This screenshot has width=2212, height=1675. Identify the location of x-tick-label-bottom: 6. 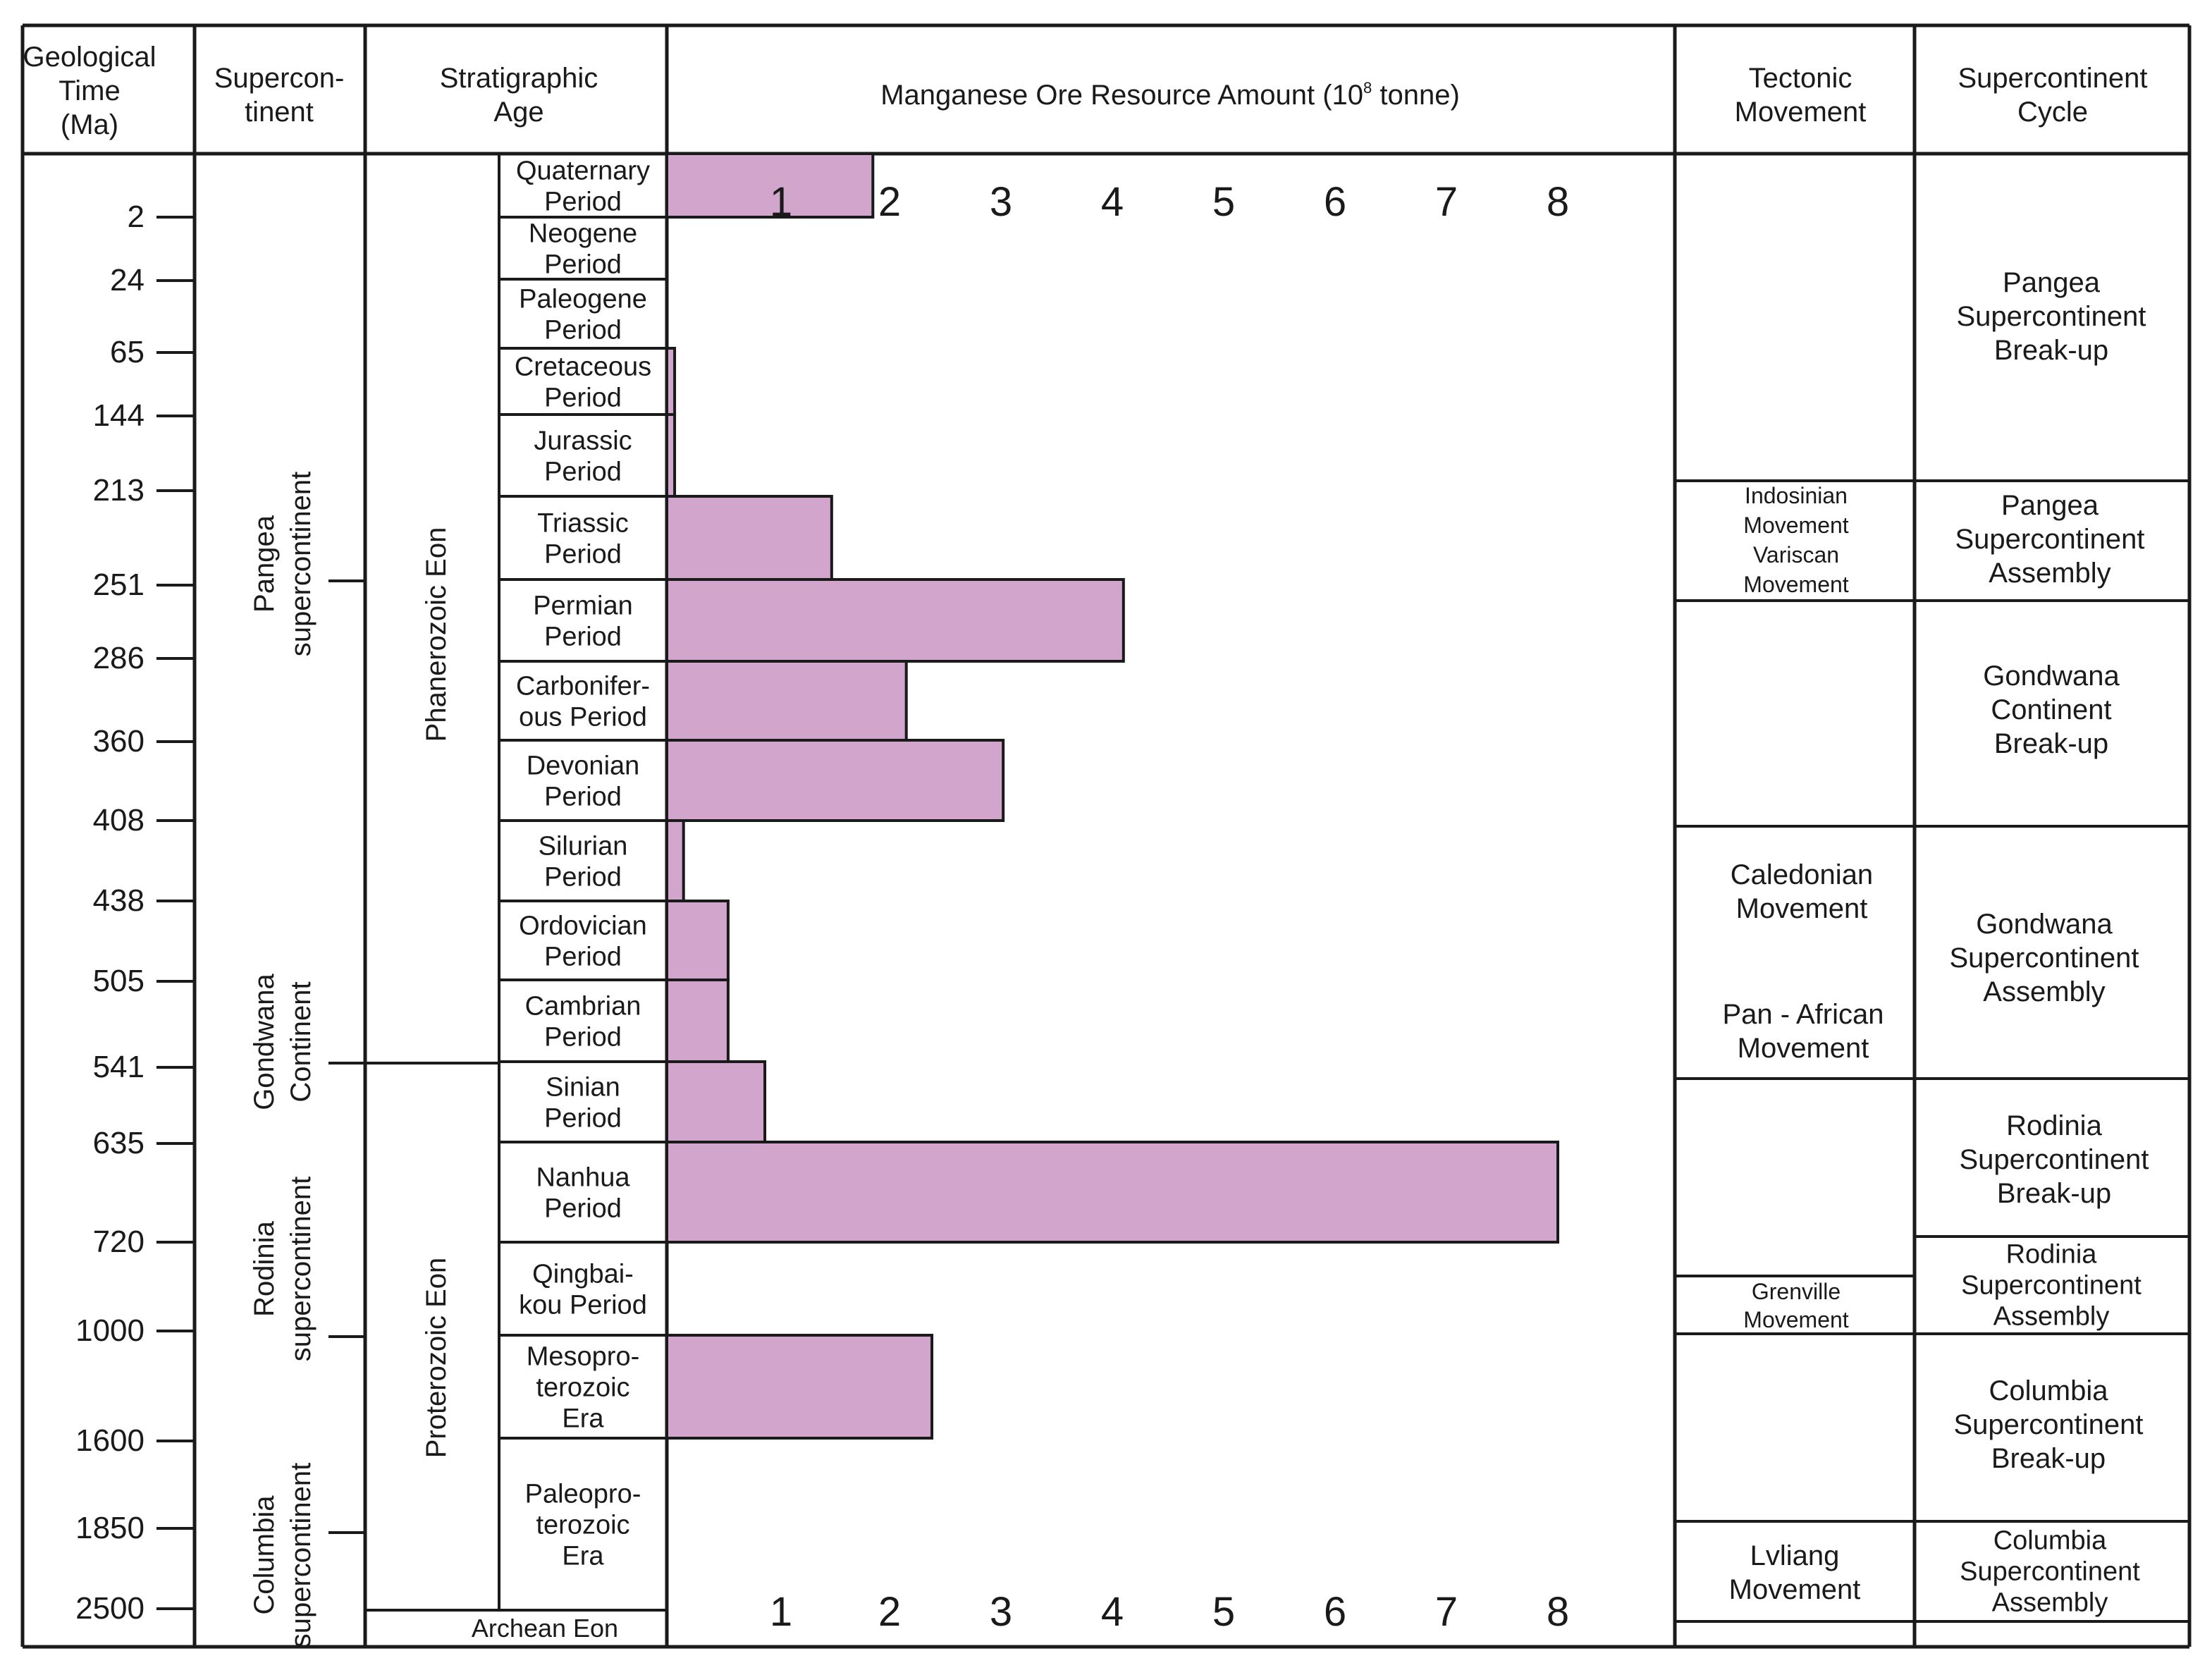
(1335, 1612).